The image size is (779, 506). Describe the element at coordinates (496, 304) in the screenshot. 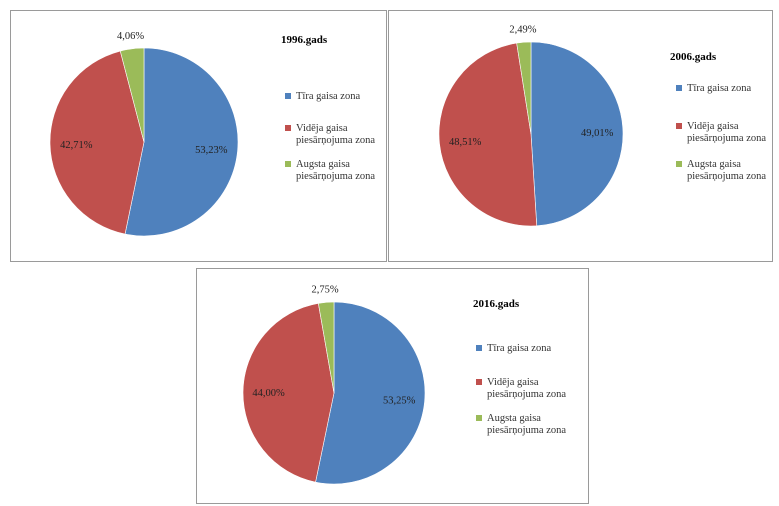

I see `chart-title: 2016.gads` at that location.